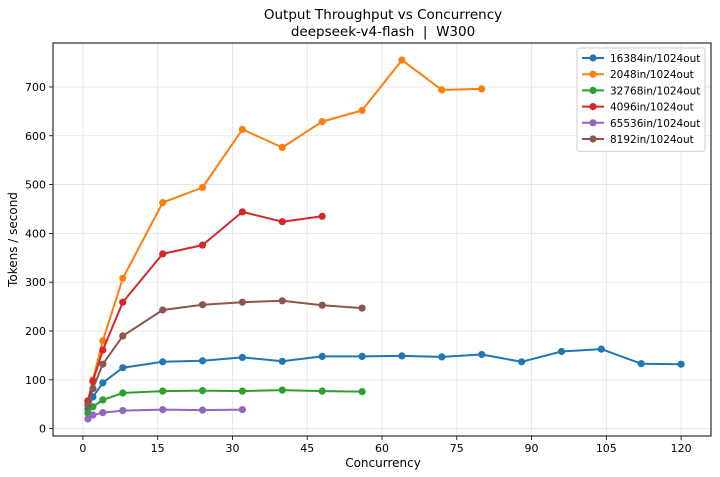  I want to click on series-4096in/1024out, so click(205, 306).